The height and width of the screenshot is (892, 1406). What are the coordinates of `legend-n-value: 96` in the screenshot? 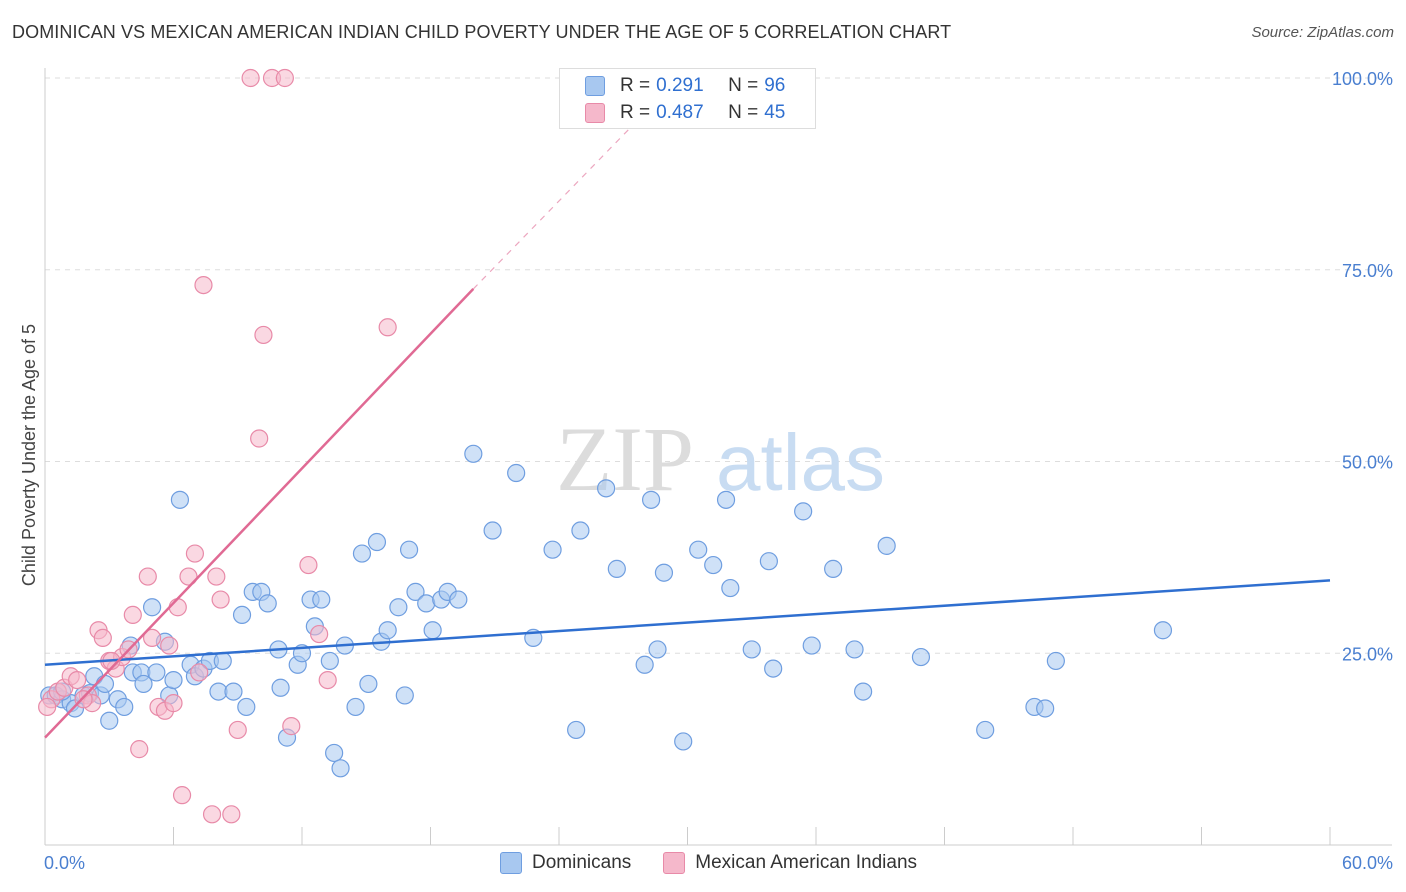 It's located at (775, 85).